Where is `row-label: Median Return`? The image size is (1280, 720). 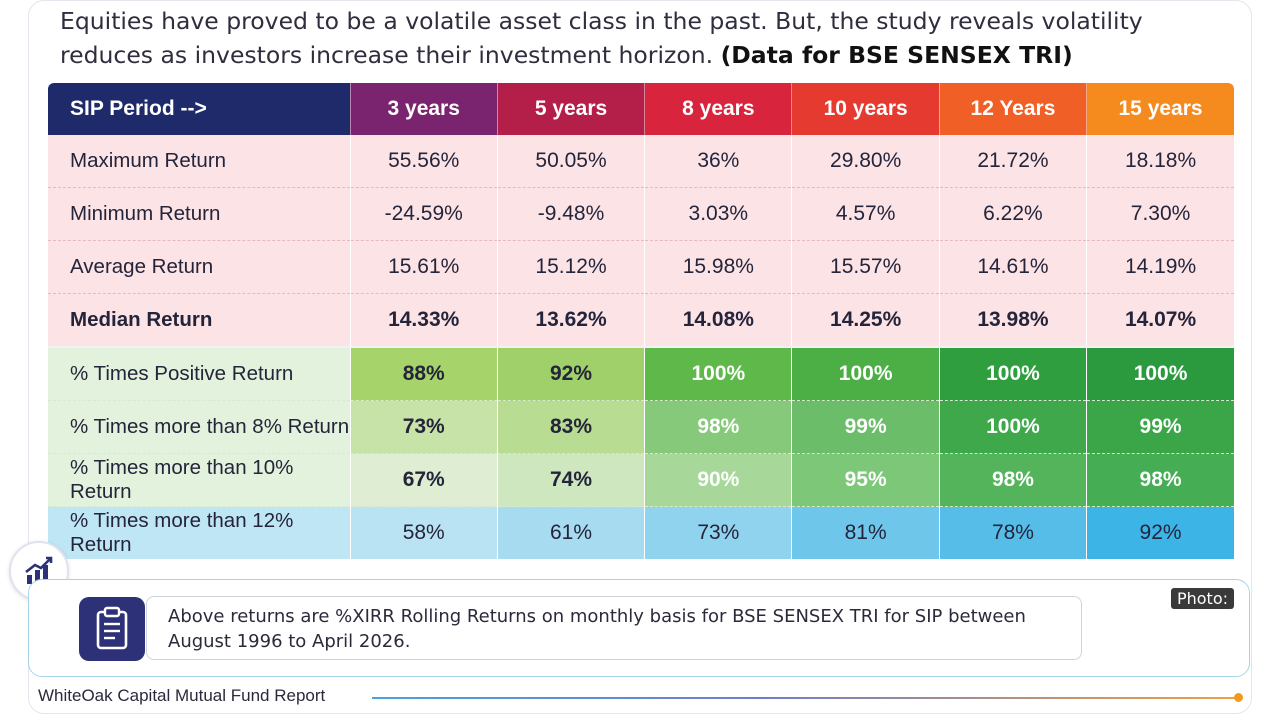 row-label: Median Return is located at coordinates (199, 320).